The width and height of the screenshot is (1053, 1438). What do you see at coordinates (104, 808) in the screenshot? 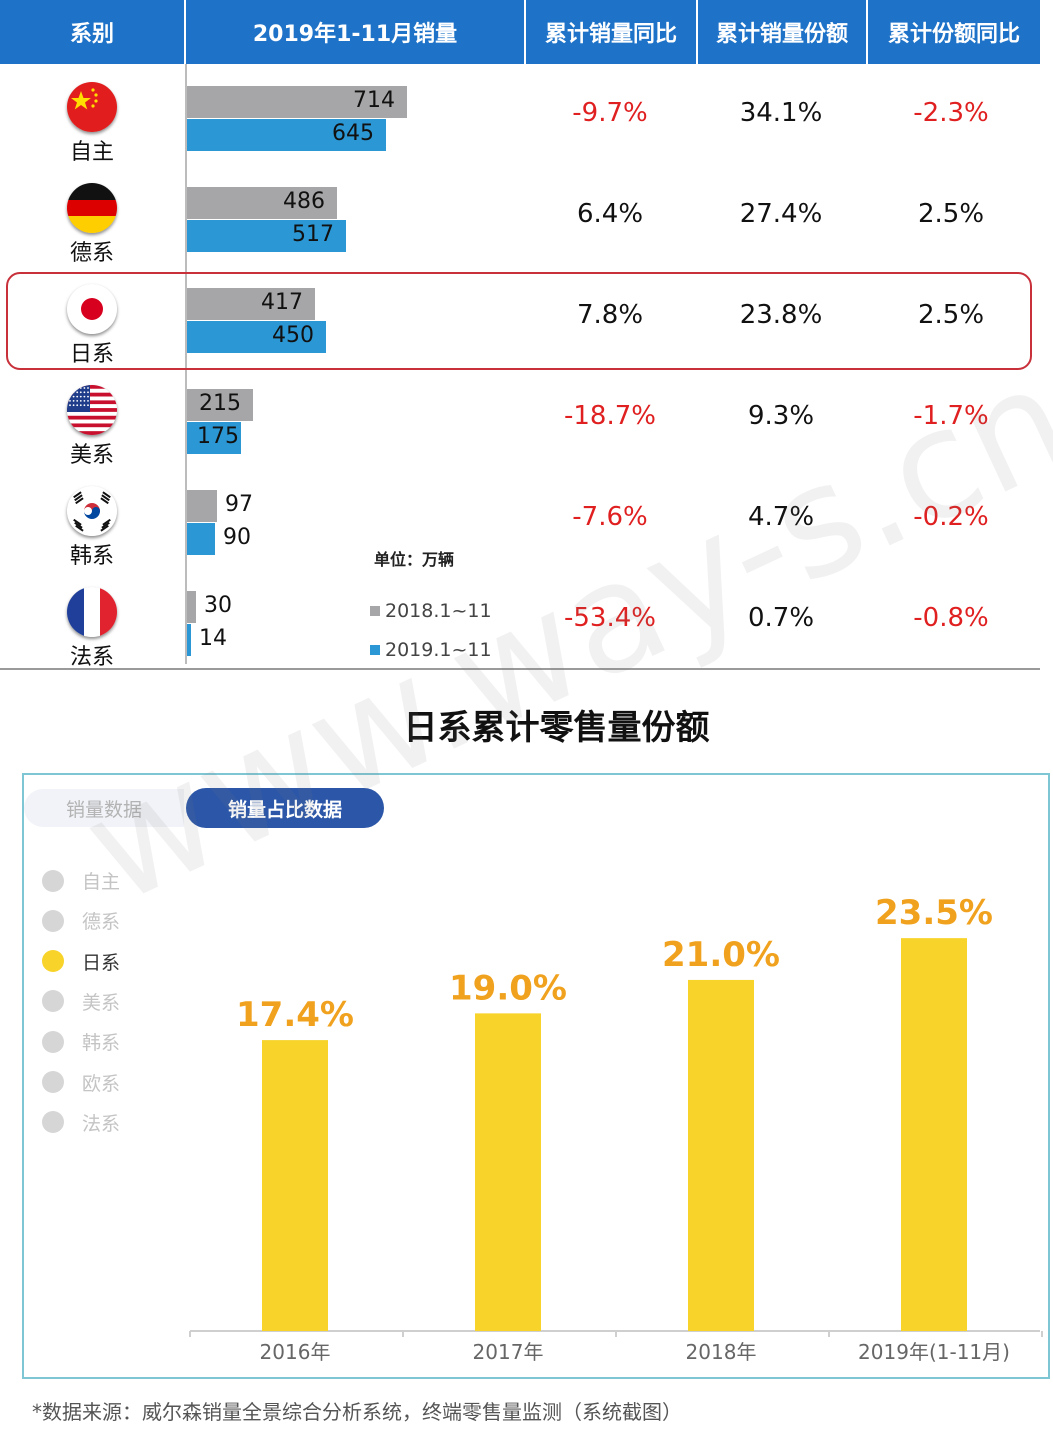
I see `tab-sales-data: 销量数据` at bounding box center [104, 808].